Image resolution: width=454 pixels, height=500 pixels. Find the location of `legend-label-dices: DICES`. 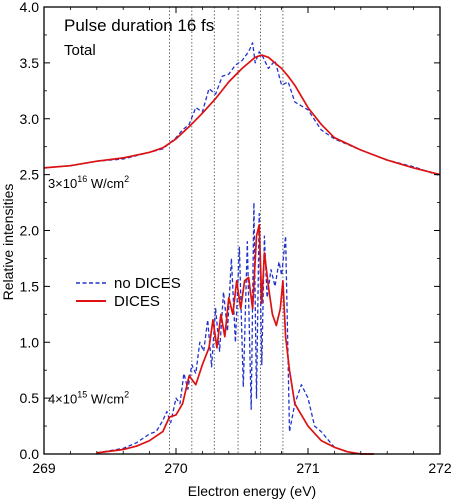

legend-label-dices: DICES is located at coordinates (137, 301).